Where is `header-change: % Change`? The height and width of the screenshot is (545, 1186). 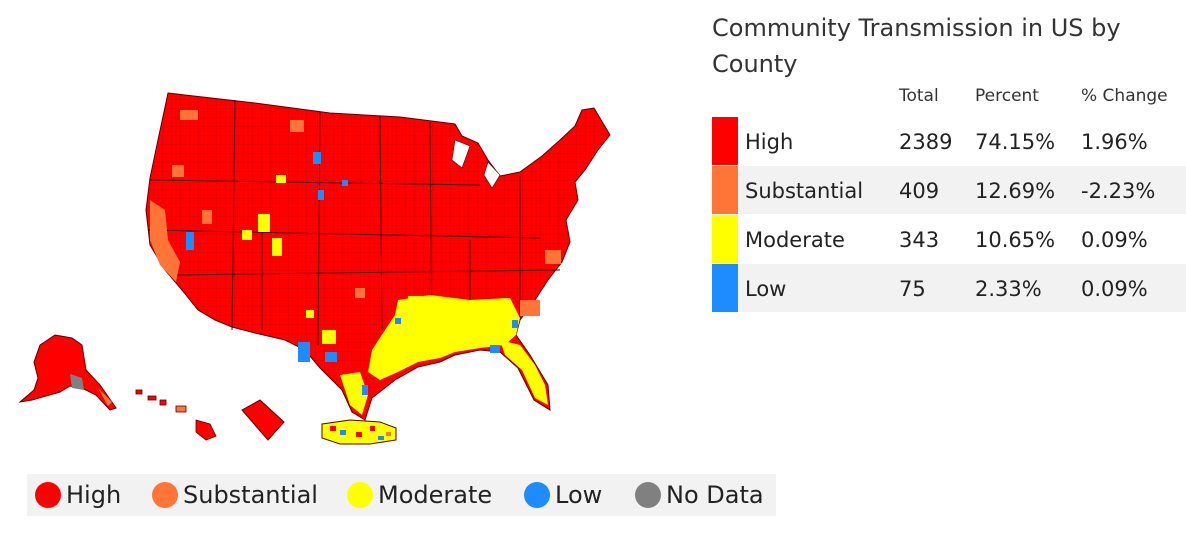
header-change: % Change is located at coordinates (1124, 96).